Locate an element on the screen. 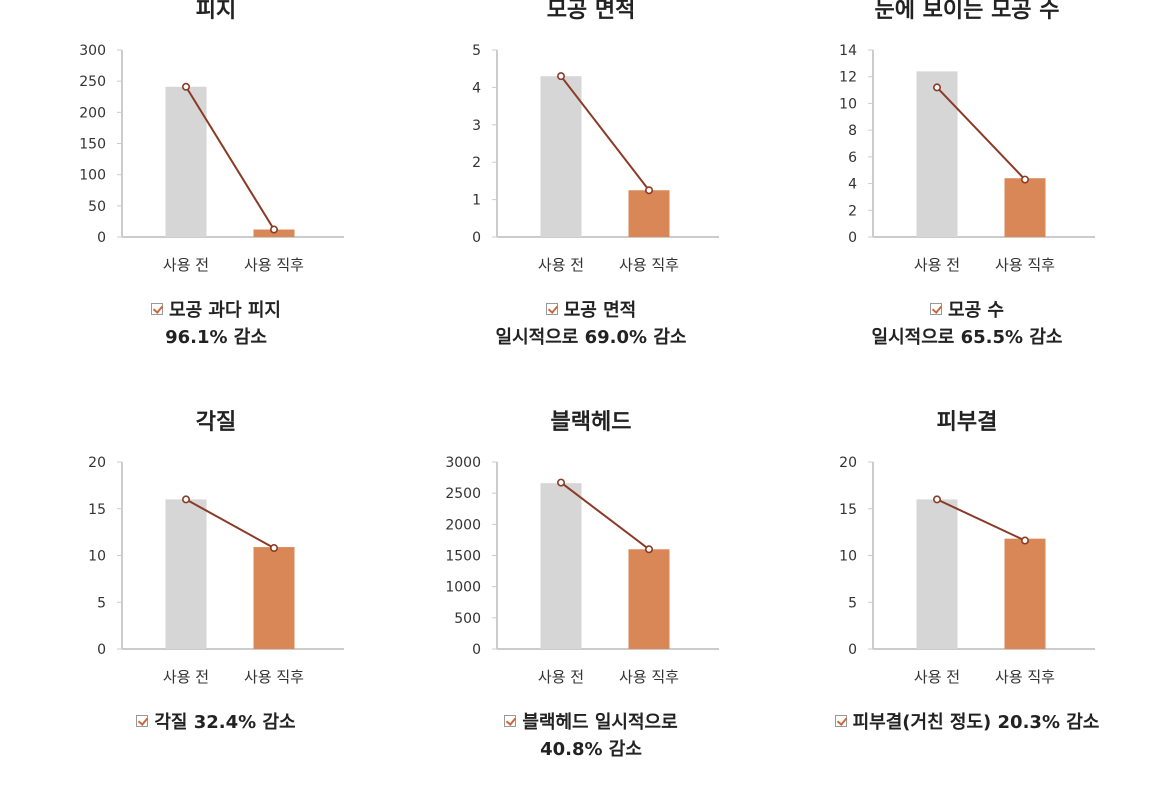  caption-line: 모공 면적 is located at coordinates (591, 310).